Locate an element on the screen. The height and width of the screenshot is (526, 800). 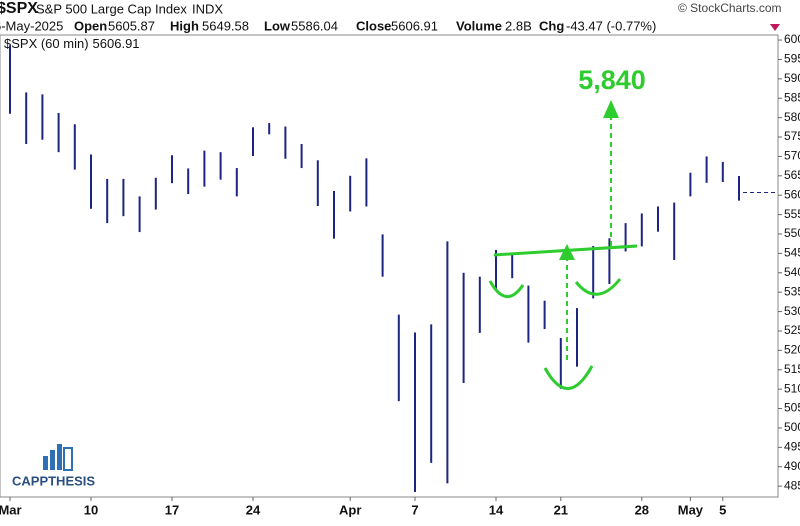
quote-label: Close is located at coordinates (373, 25).